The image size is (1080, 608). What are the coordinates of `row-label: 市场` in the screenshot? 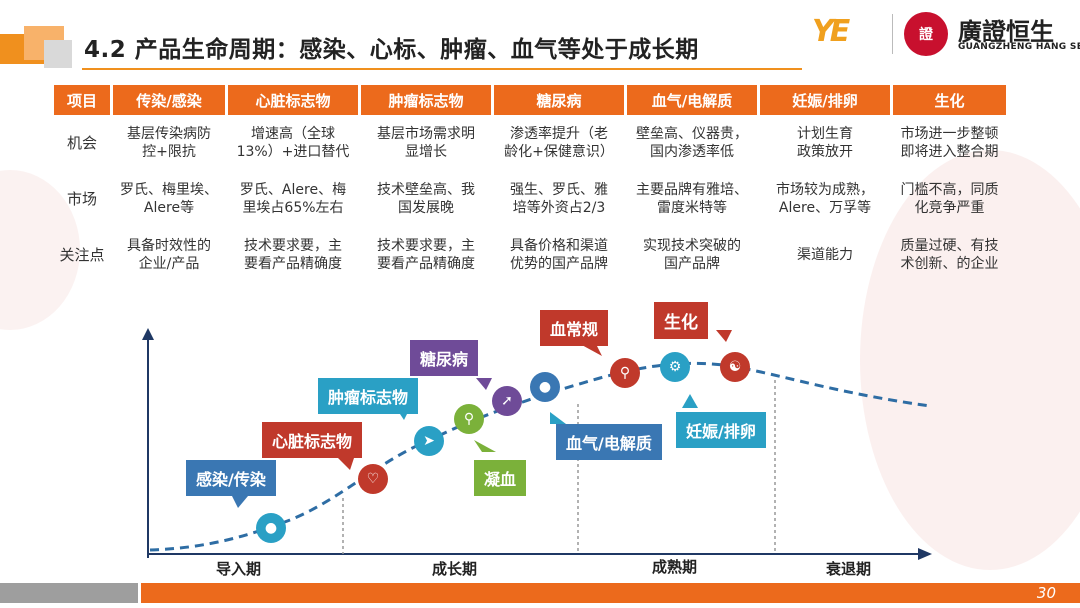 It's located at (81, 199).